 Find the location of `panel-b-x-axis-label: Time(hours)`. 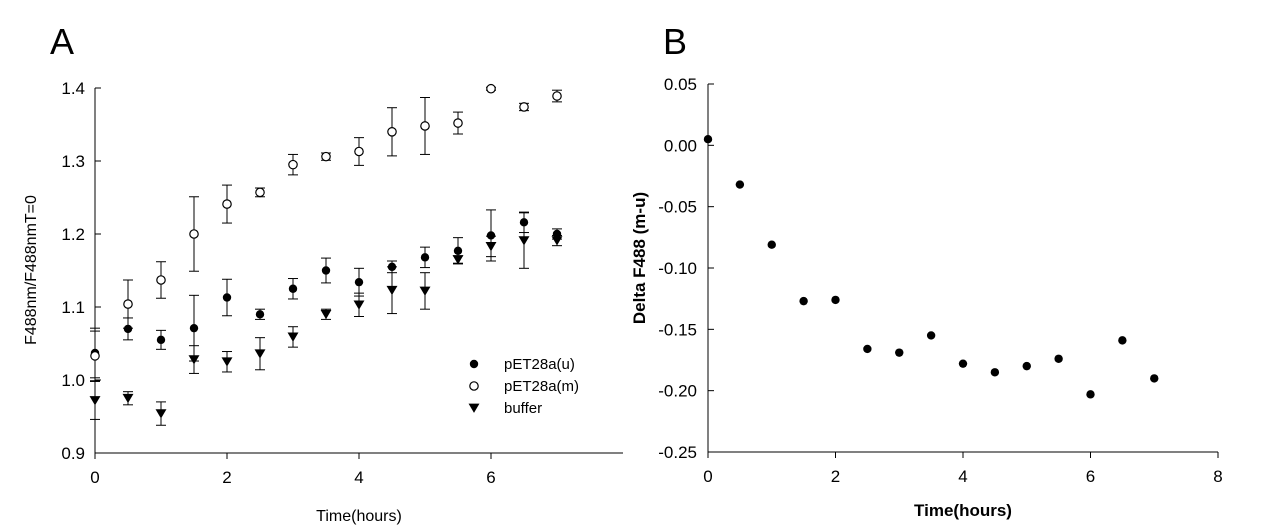

panel-b-x-axis-label: Time(hours) is located at coordinates (963, 510).